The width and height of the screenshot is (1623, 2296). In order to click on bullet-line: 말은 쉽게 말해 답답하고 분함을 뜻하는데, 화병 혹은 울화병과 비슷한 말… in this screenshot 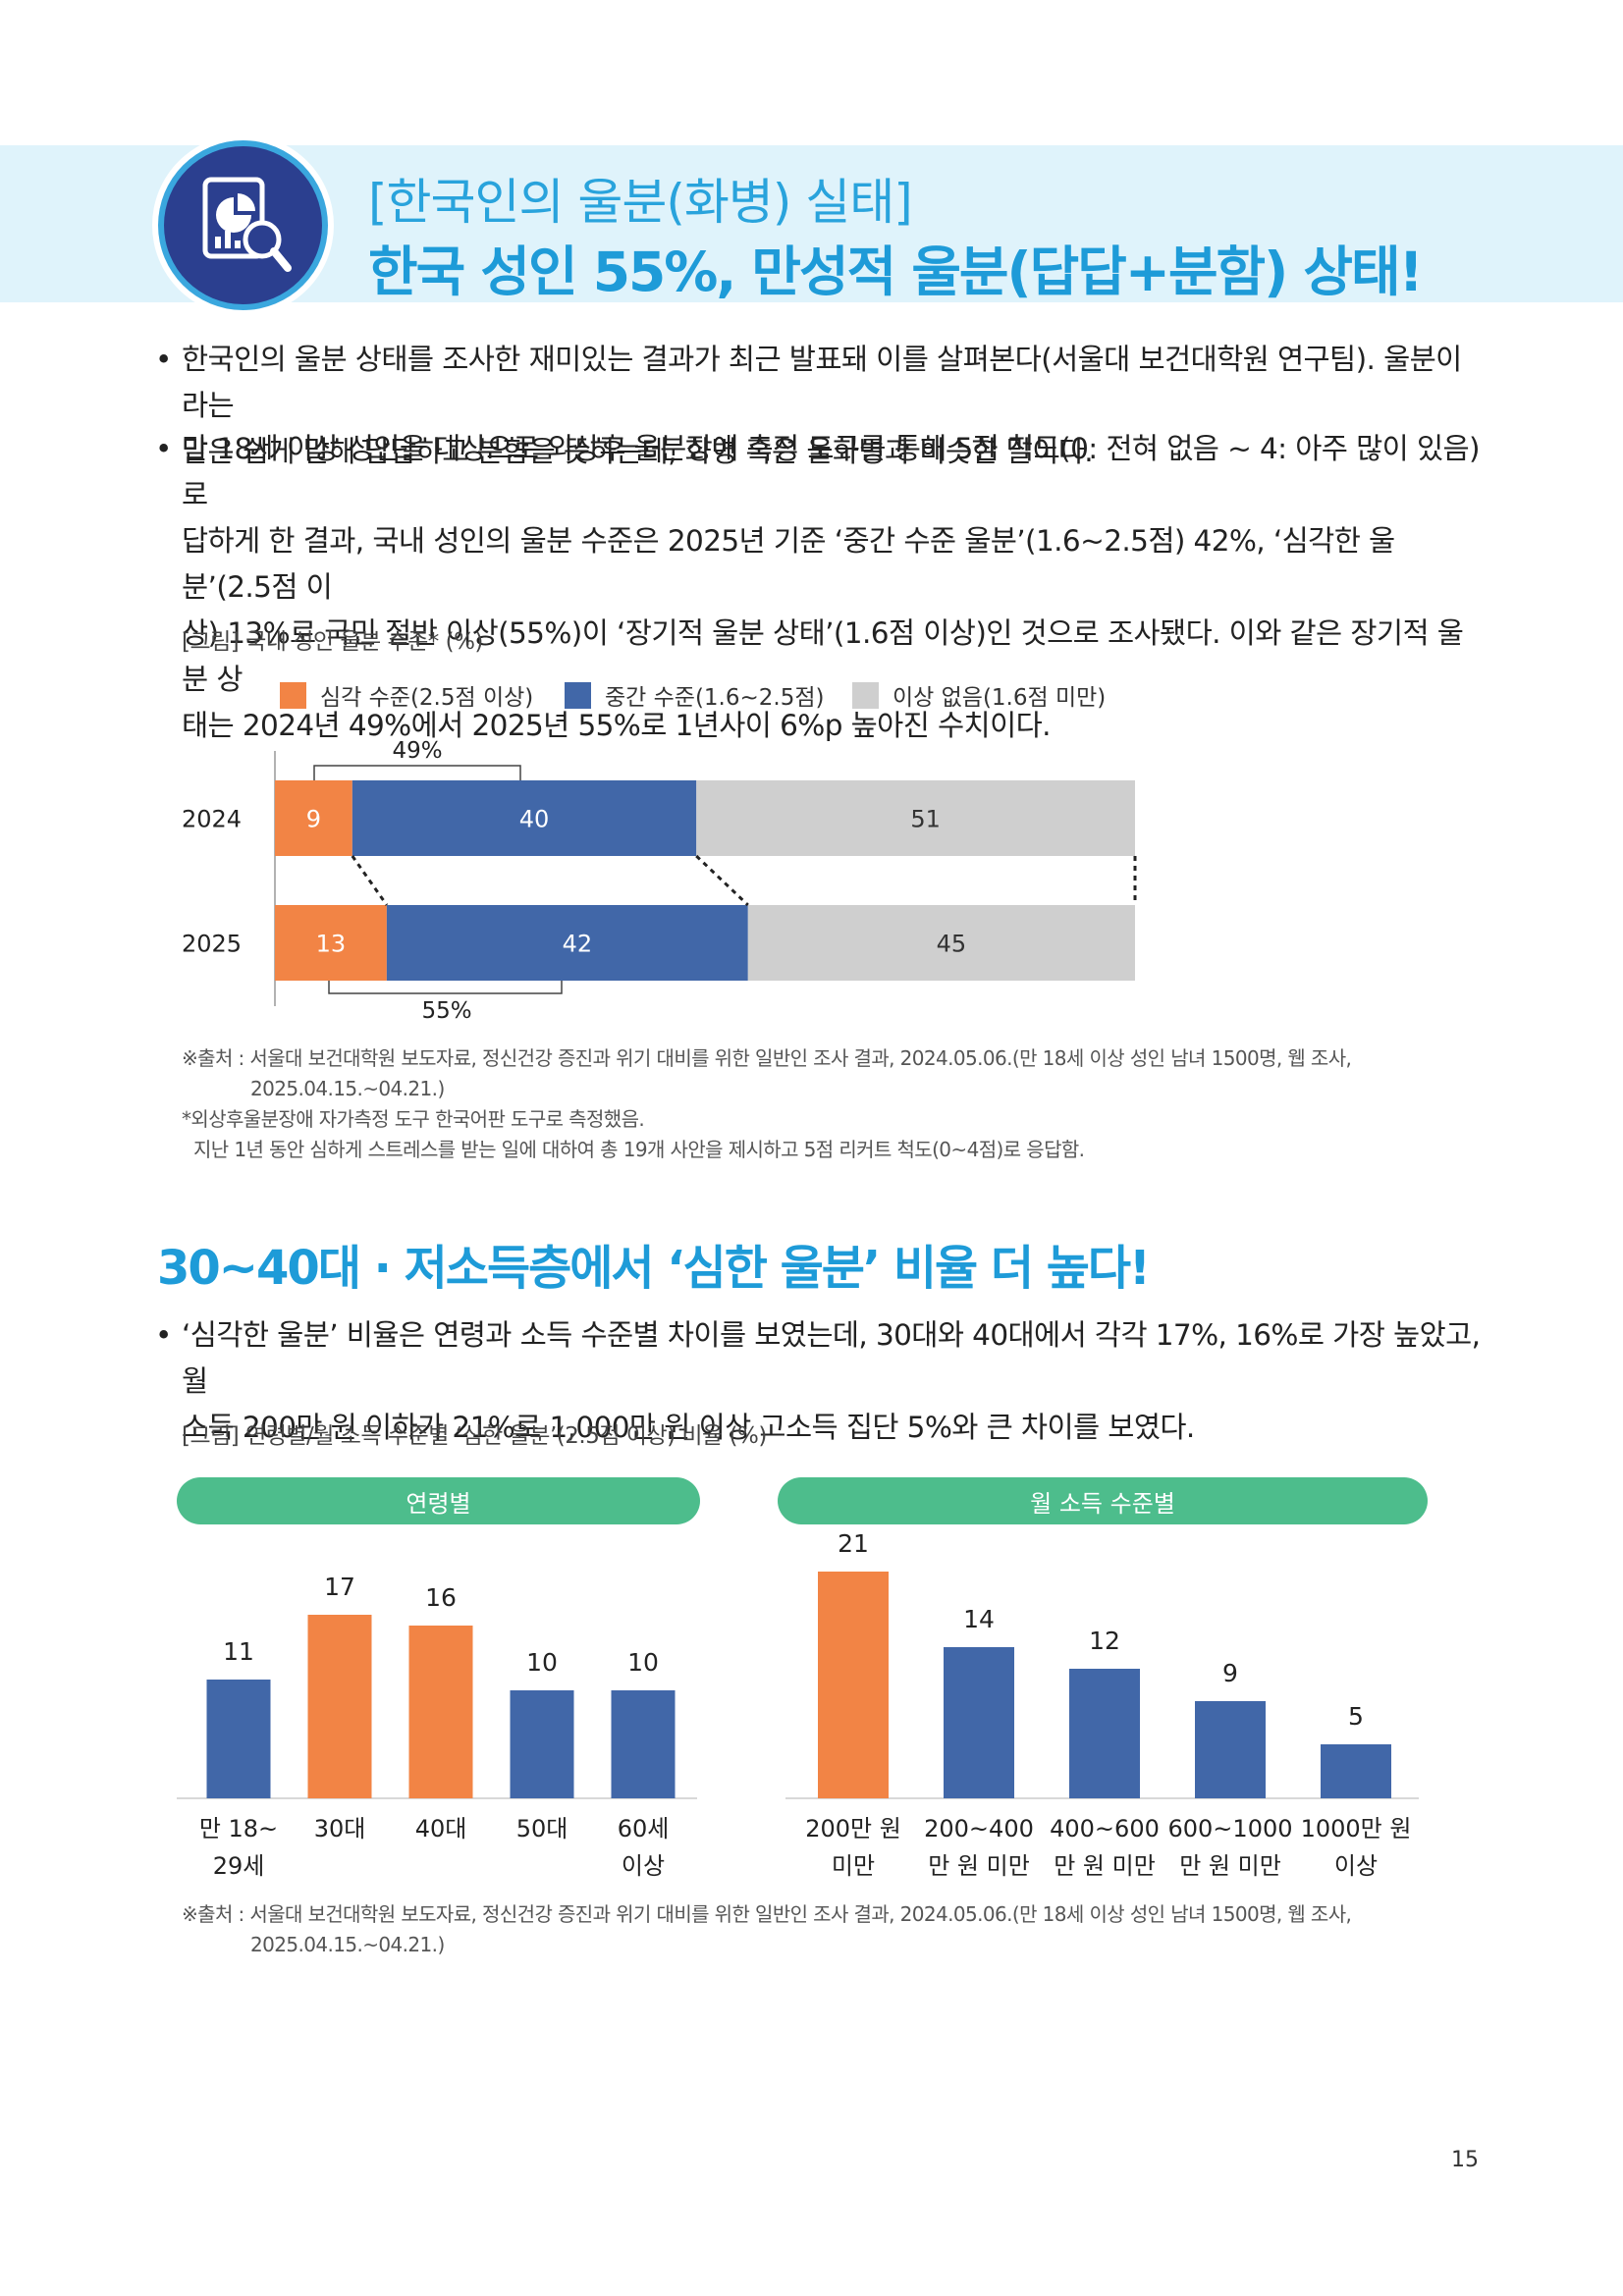, I will do `click(638, 451)`.